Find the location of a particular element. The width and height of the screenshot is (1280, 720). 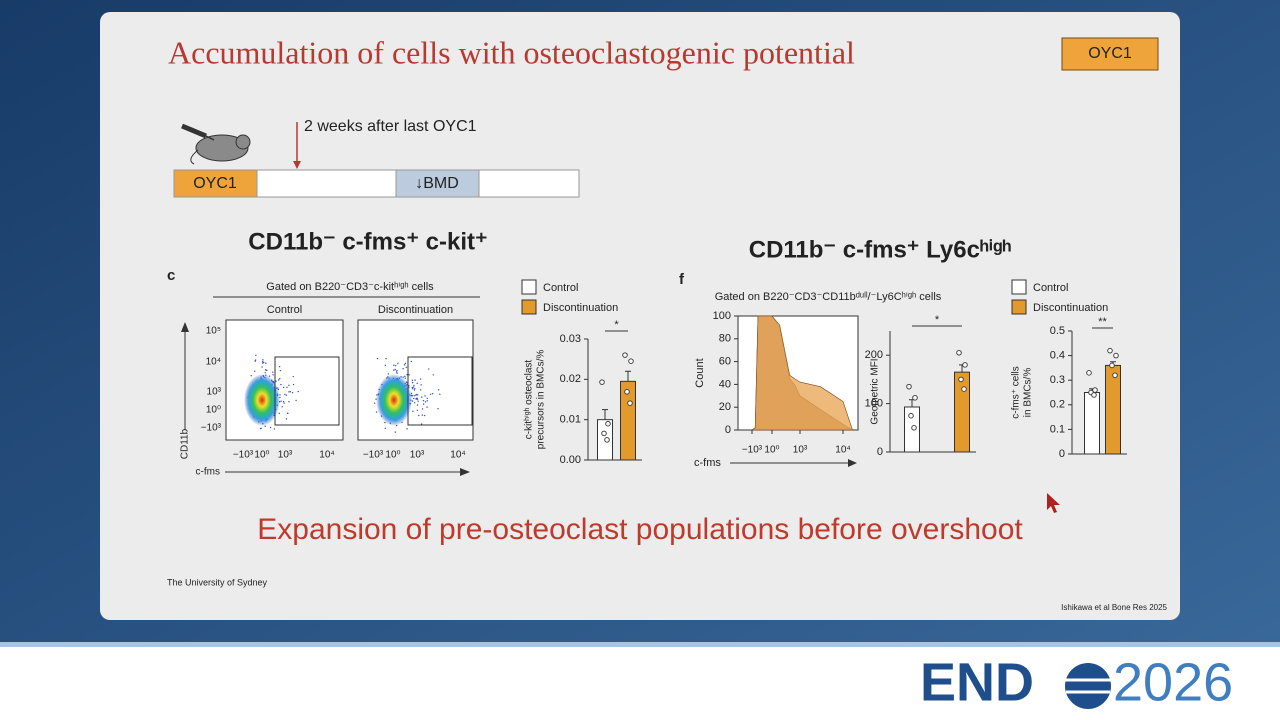

flow-y-tick-label: 10³ is located at coordinates (214, 392).